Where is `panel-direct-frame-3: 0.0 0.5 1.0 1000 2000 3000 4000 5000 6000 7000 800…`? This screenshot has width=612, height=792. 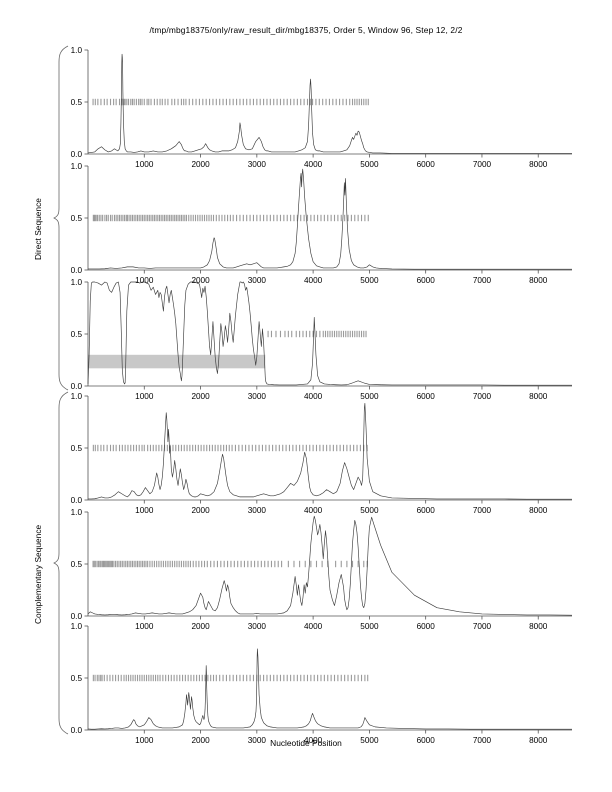 panel-direct-frame-3: 0.0 0.5 1.0 1000 2000 3000 4000 5000 6000 7000 800… is located at coordinates (321, 339).